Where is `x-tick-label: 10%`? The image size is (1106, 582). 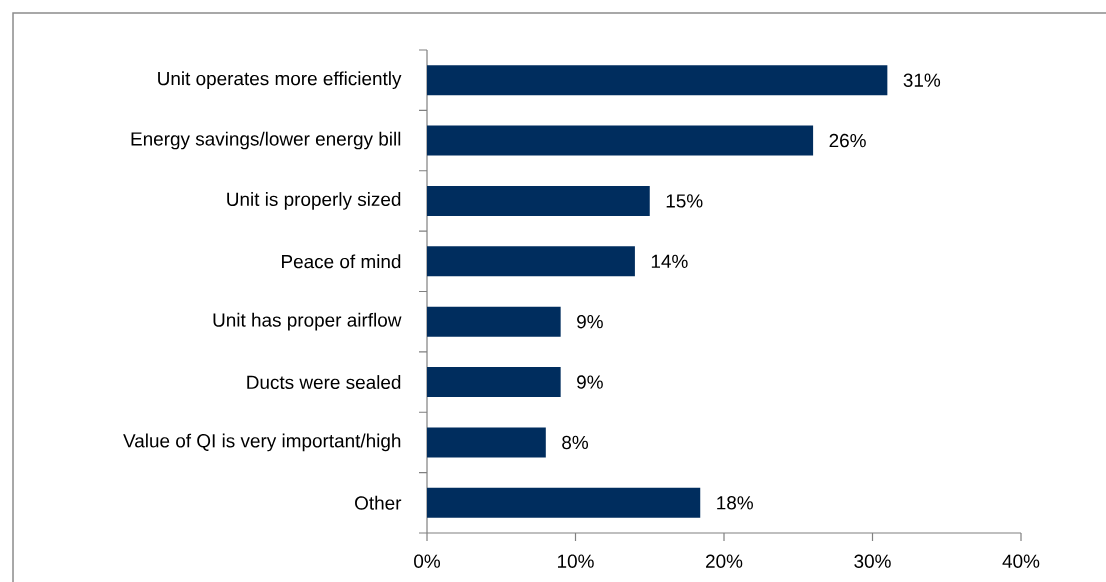
x-tick-label: 10% is located at coordinates (576, 561).